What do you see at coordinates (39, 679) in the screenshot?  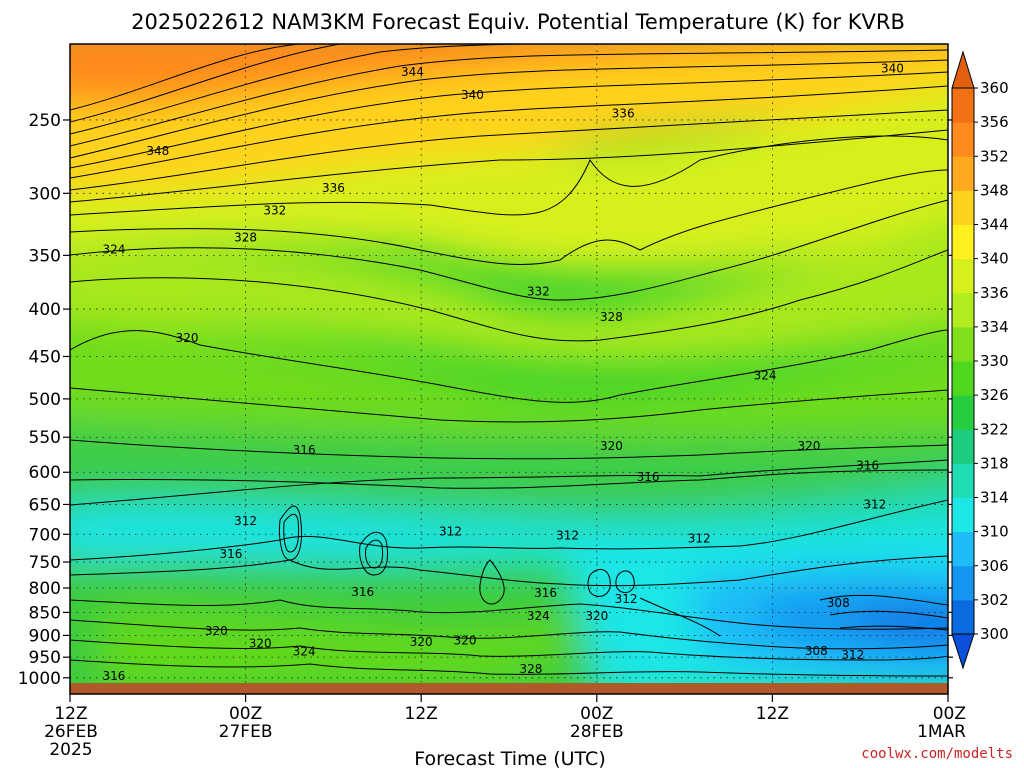 I see `y-tick-label: 1000` at bounding box center [39, 679].